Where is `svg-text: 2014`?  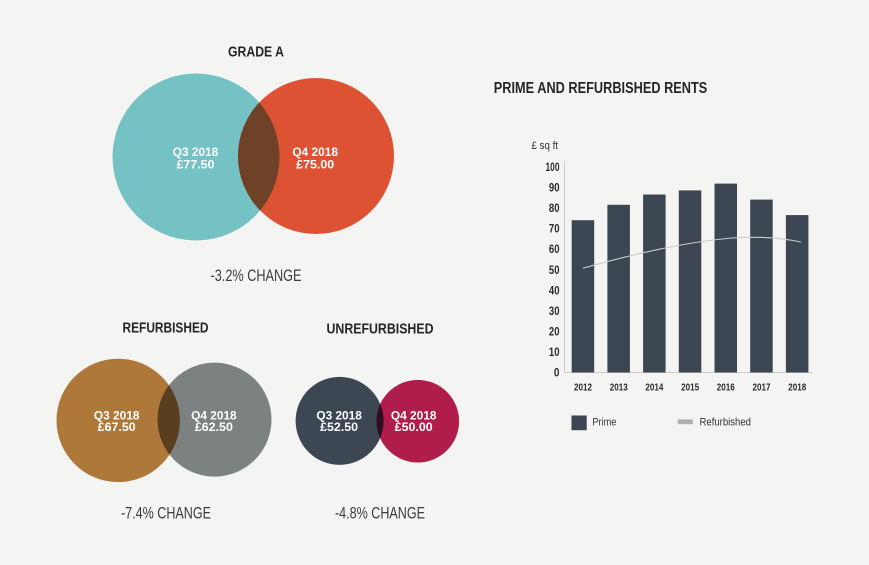
svg-text: 2014 is located at coordinates (654, 388).